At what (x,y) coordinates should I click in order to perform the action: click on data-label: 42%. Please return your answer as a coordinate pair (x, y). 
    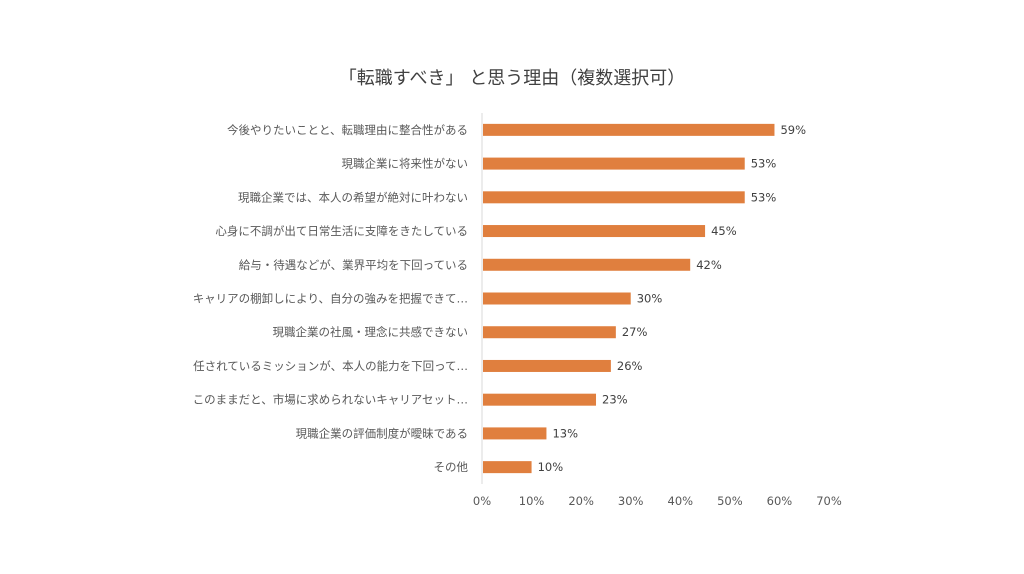
    Looking at the image, I should click on (709, 265).